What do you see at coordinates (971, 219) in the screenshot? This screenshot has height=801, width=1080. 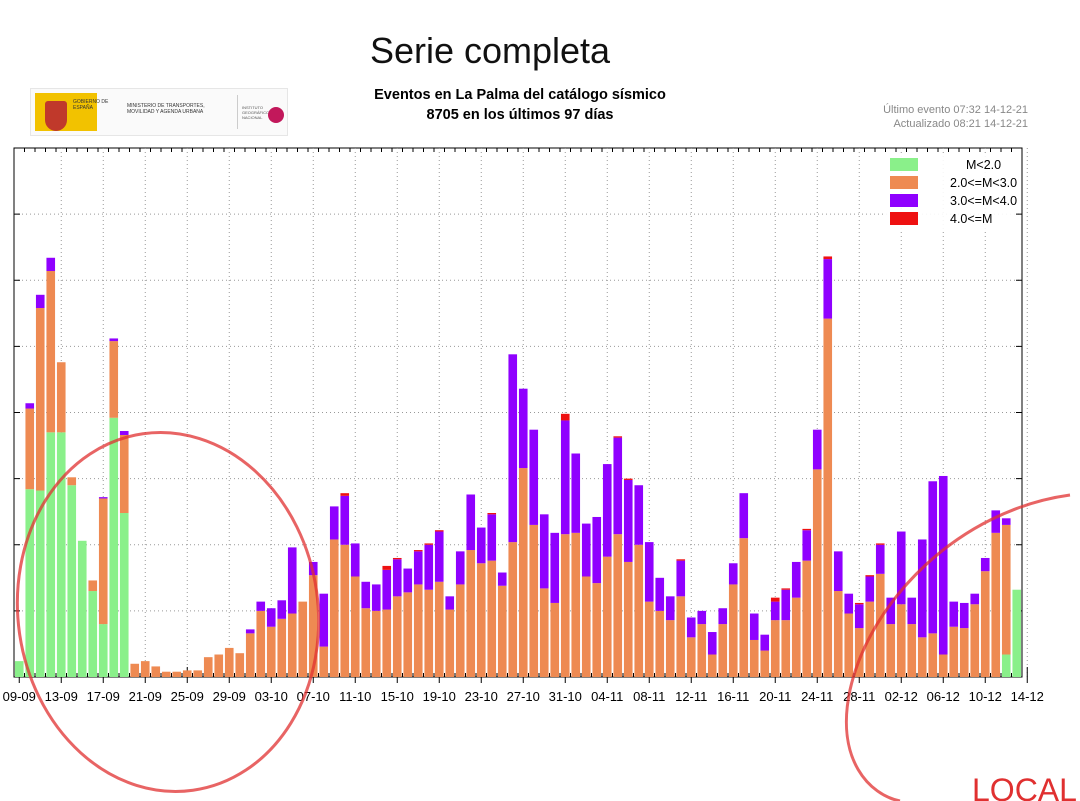 I see `legend-label: 4.0<=M` at bounding box center [971, 219].